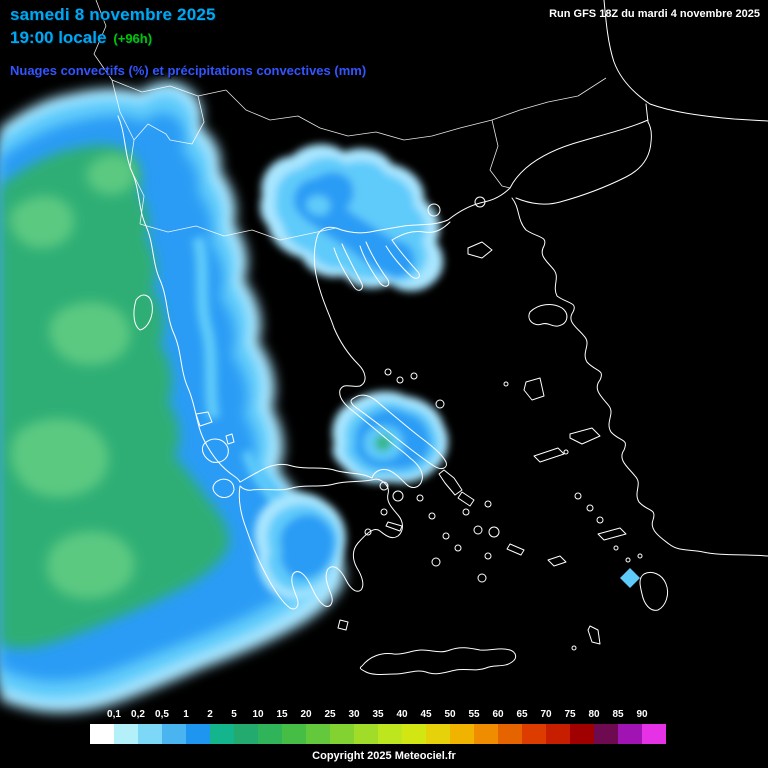  I want to click on border-greece-north, so click(238, 232).